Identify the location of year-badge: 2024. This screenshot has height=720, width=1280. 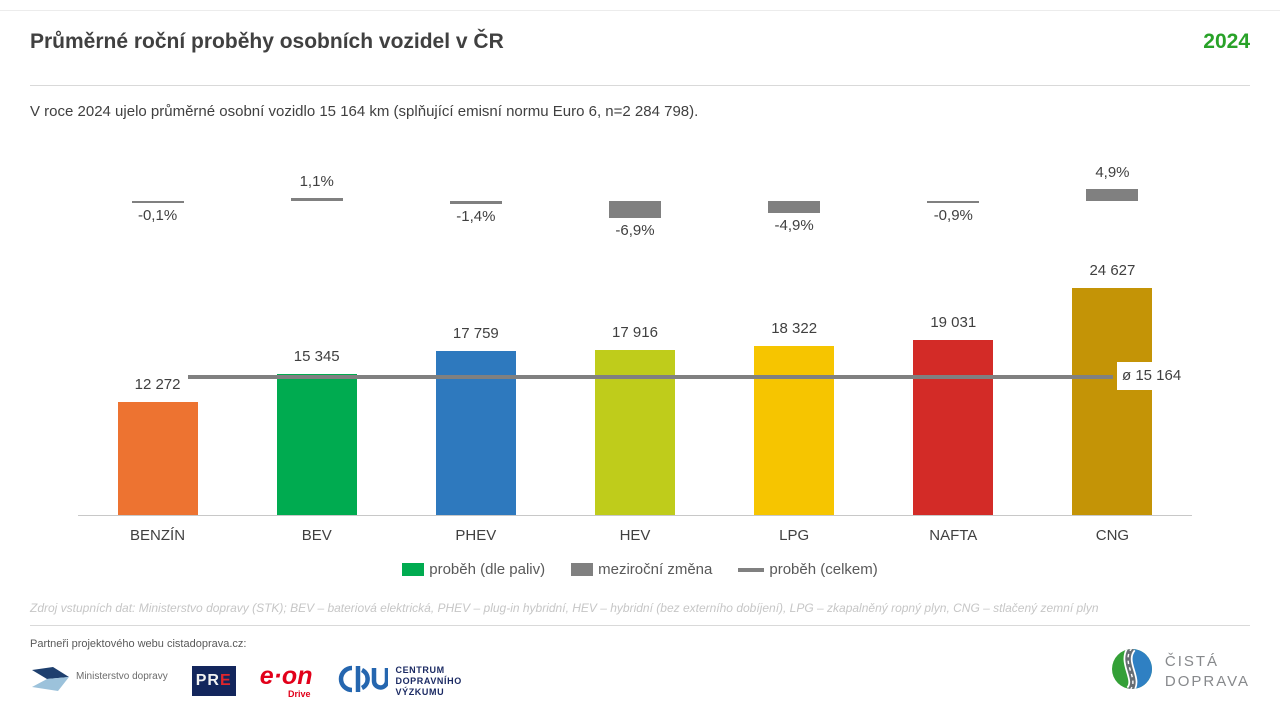
(1226, 41).